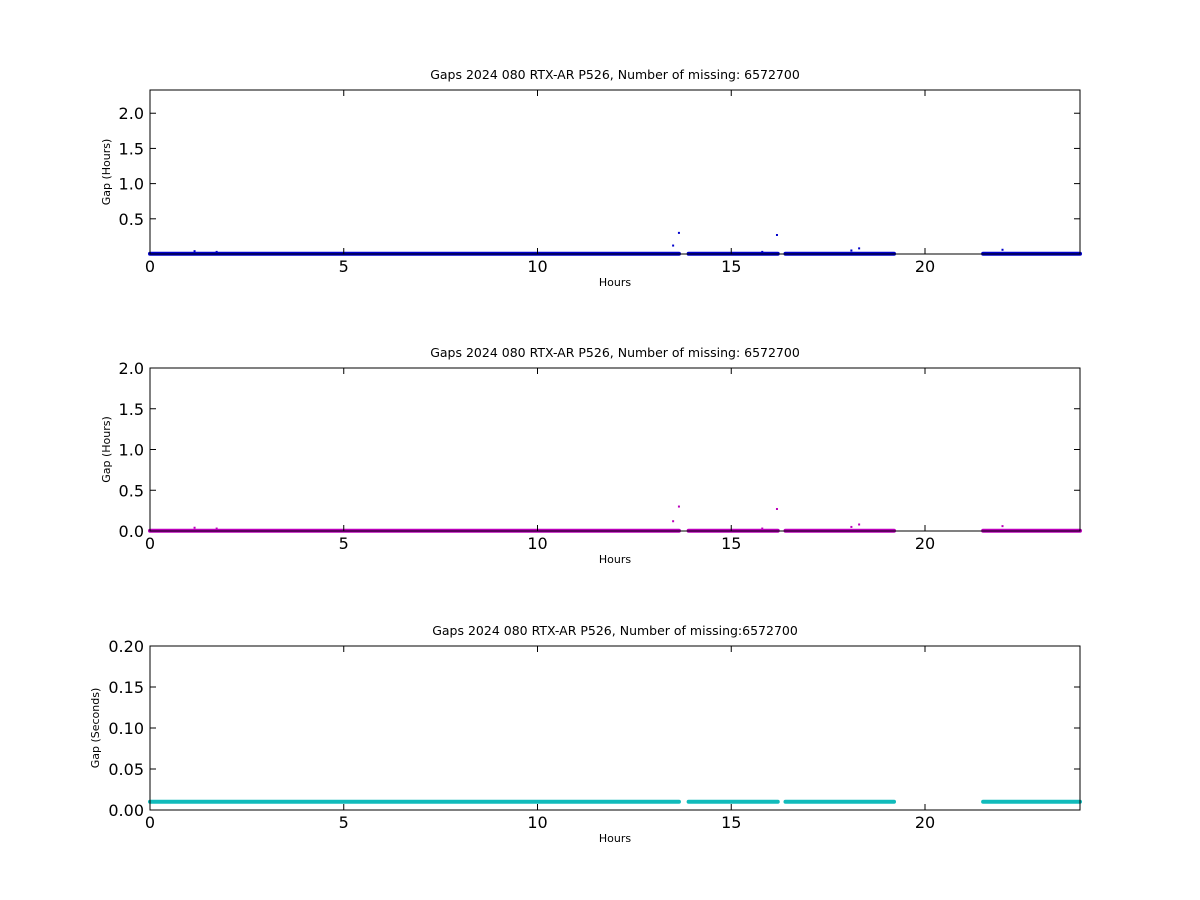 The image size is (1200, 900). Describe the element at coordinates (126, 728) in the screenshot. I see `y-tick-label: 0.10` at that location.